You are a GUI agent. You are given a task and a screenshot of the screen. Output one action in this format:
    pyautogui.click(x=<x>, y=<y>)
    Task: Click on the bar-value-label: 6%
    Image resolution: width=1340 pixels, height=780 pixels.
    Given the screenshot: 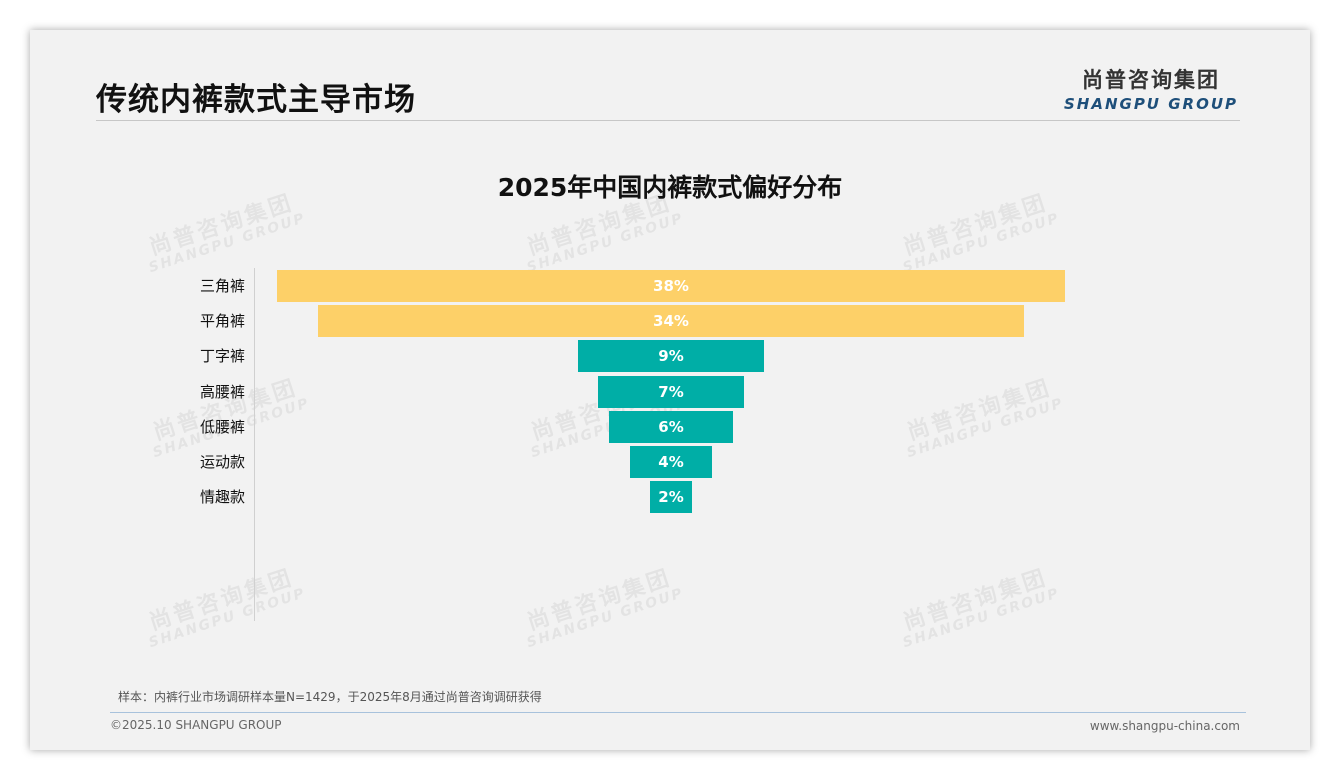 What is the action you would take?
    pyautogui.click(x=671, y=426)
    